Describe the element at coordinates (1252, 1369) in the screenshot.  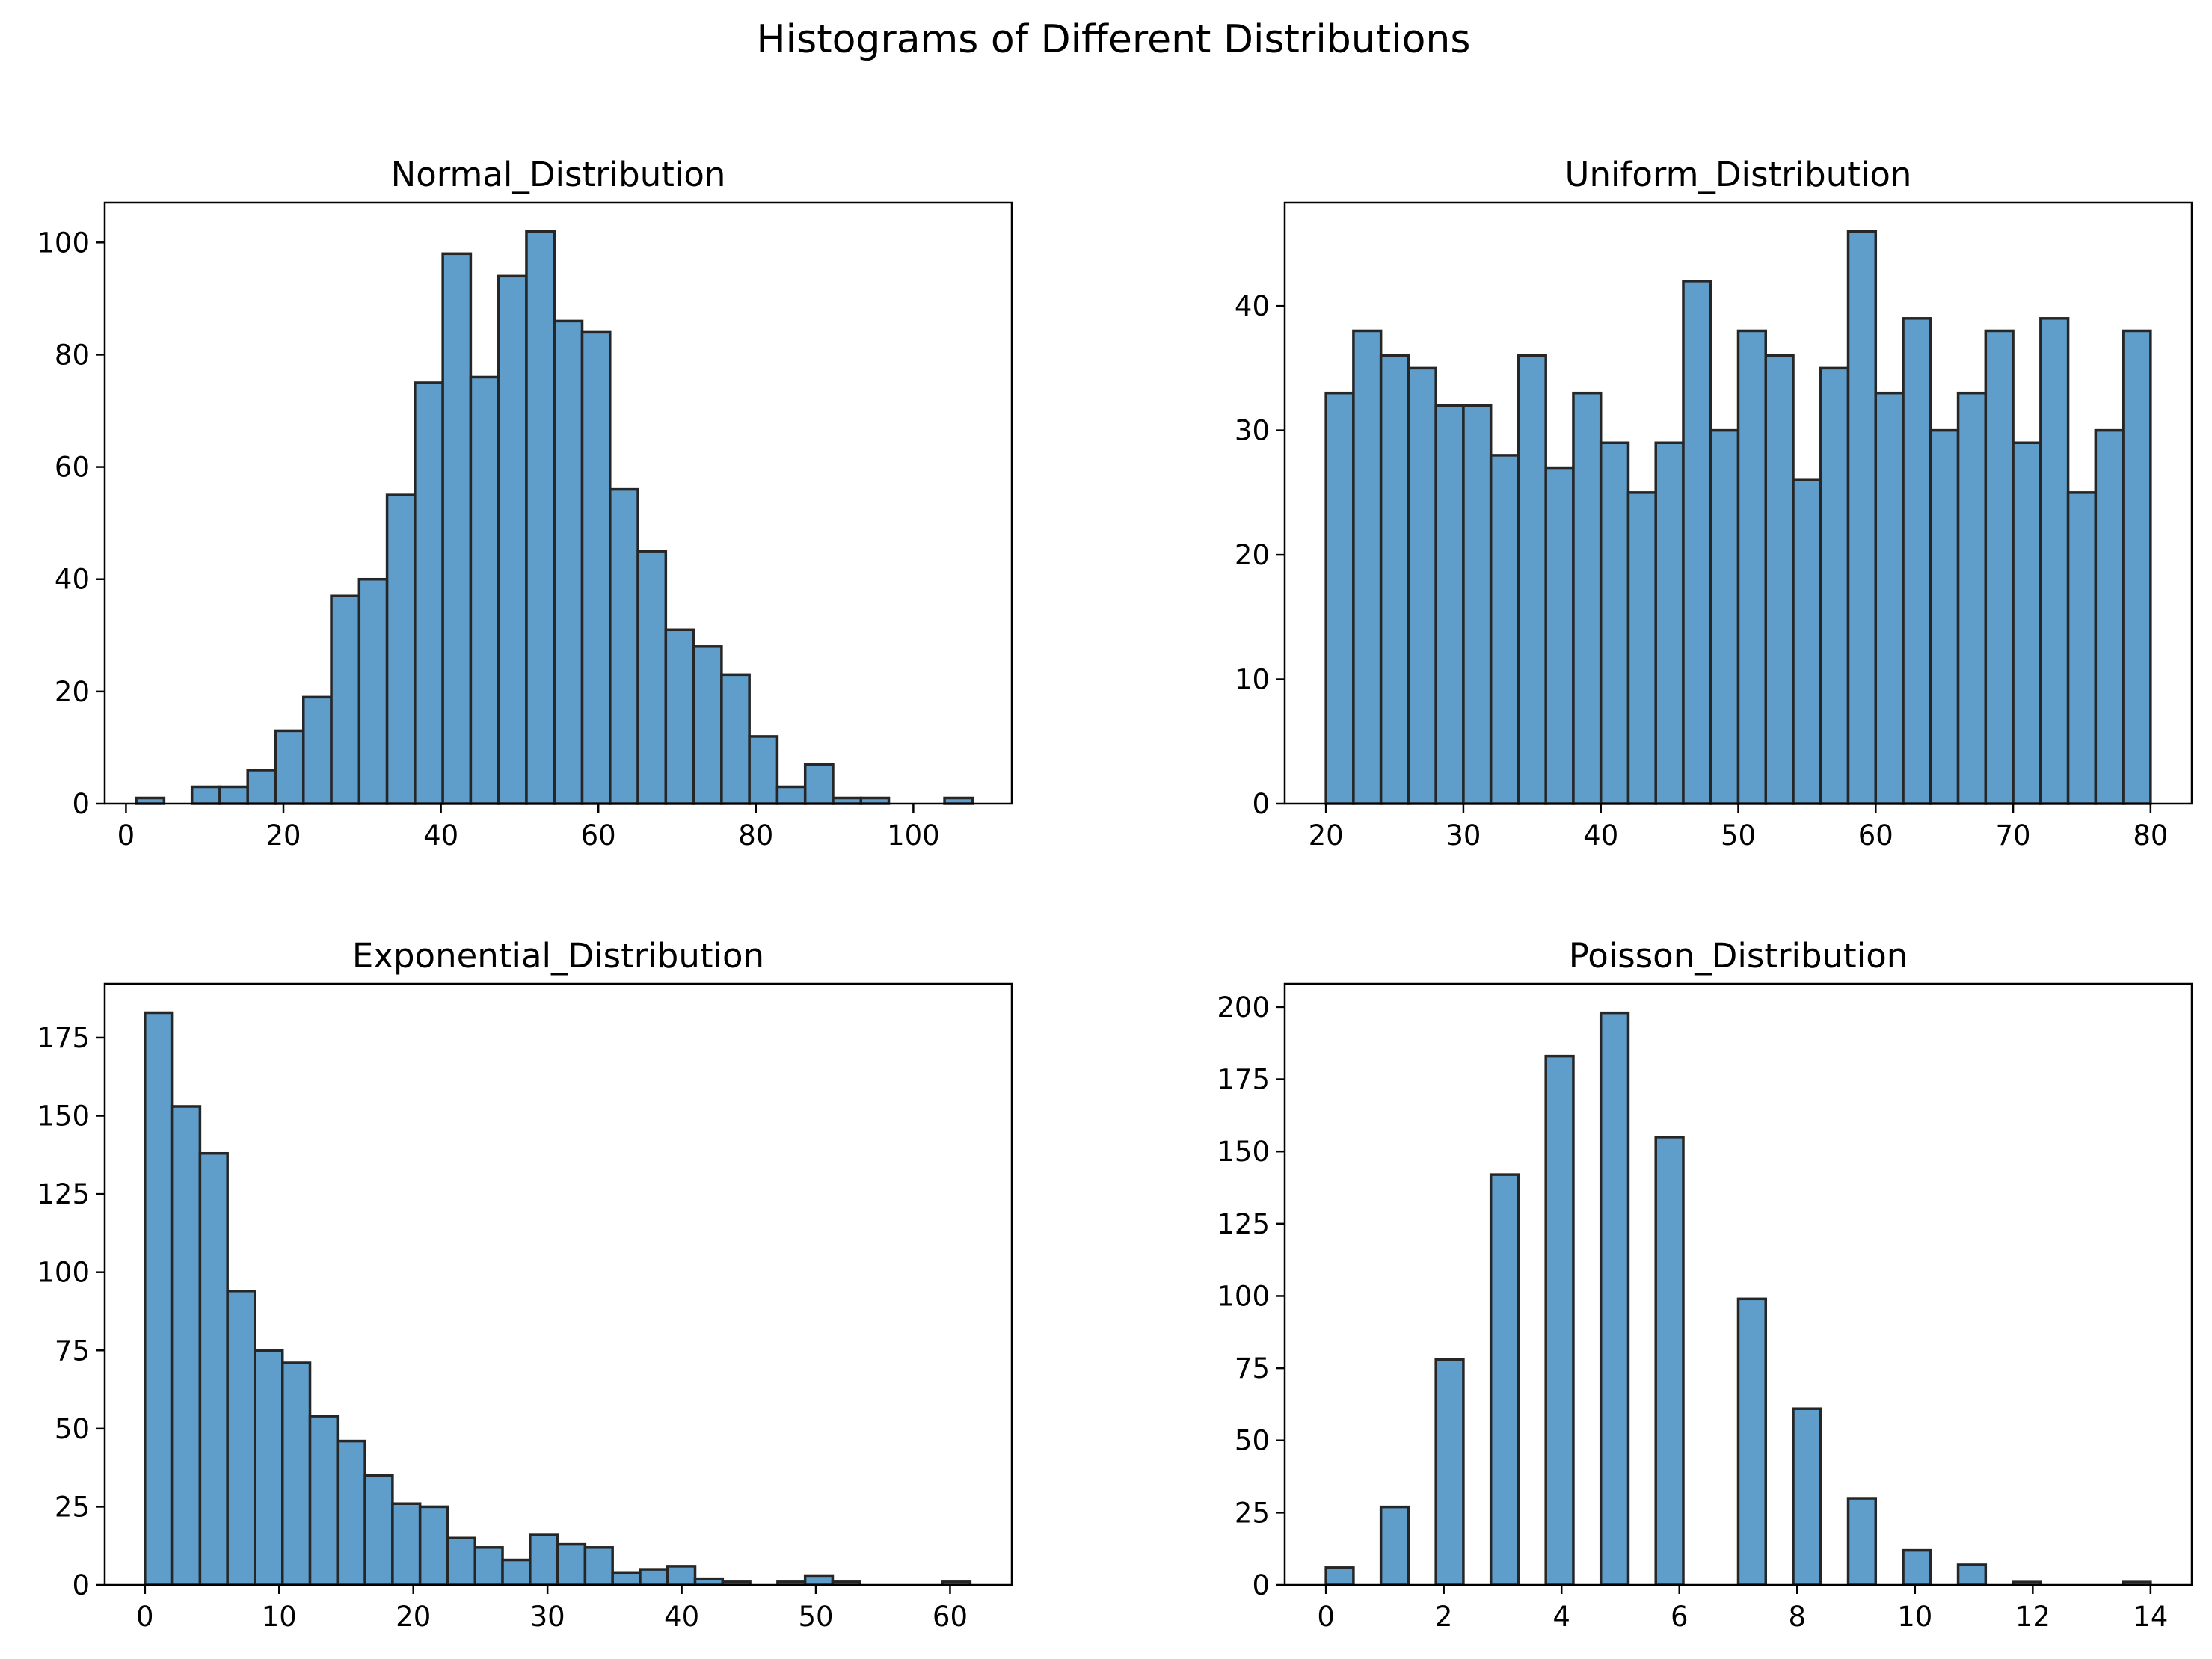
I see `poisson-y-tick-label: 75` at that location.